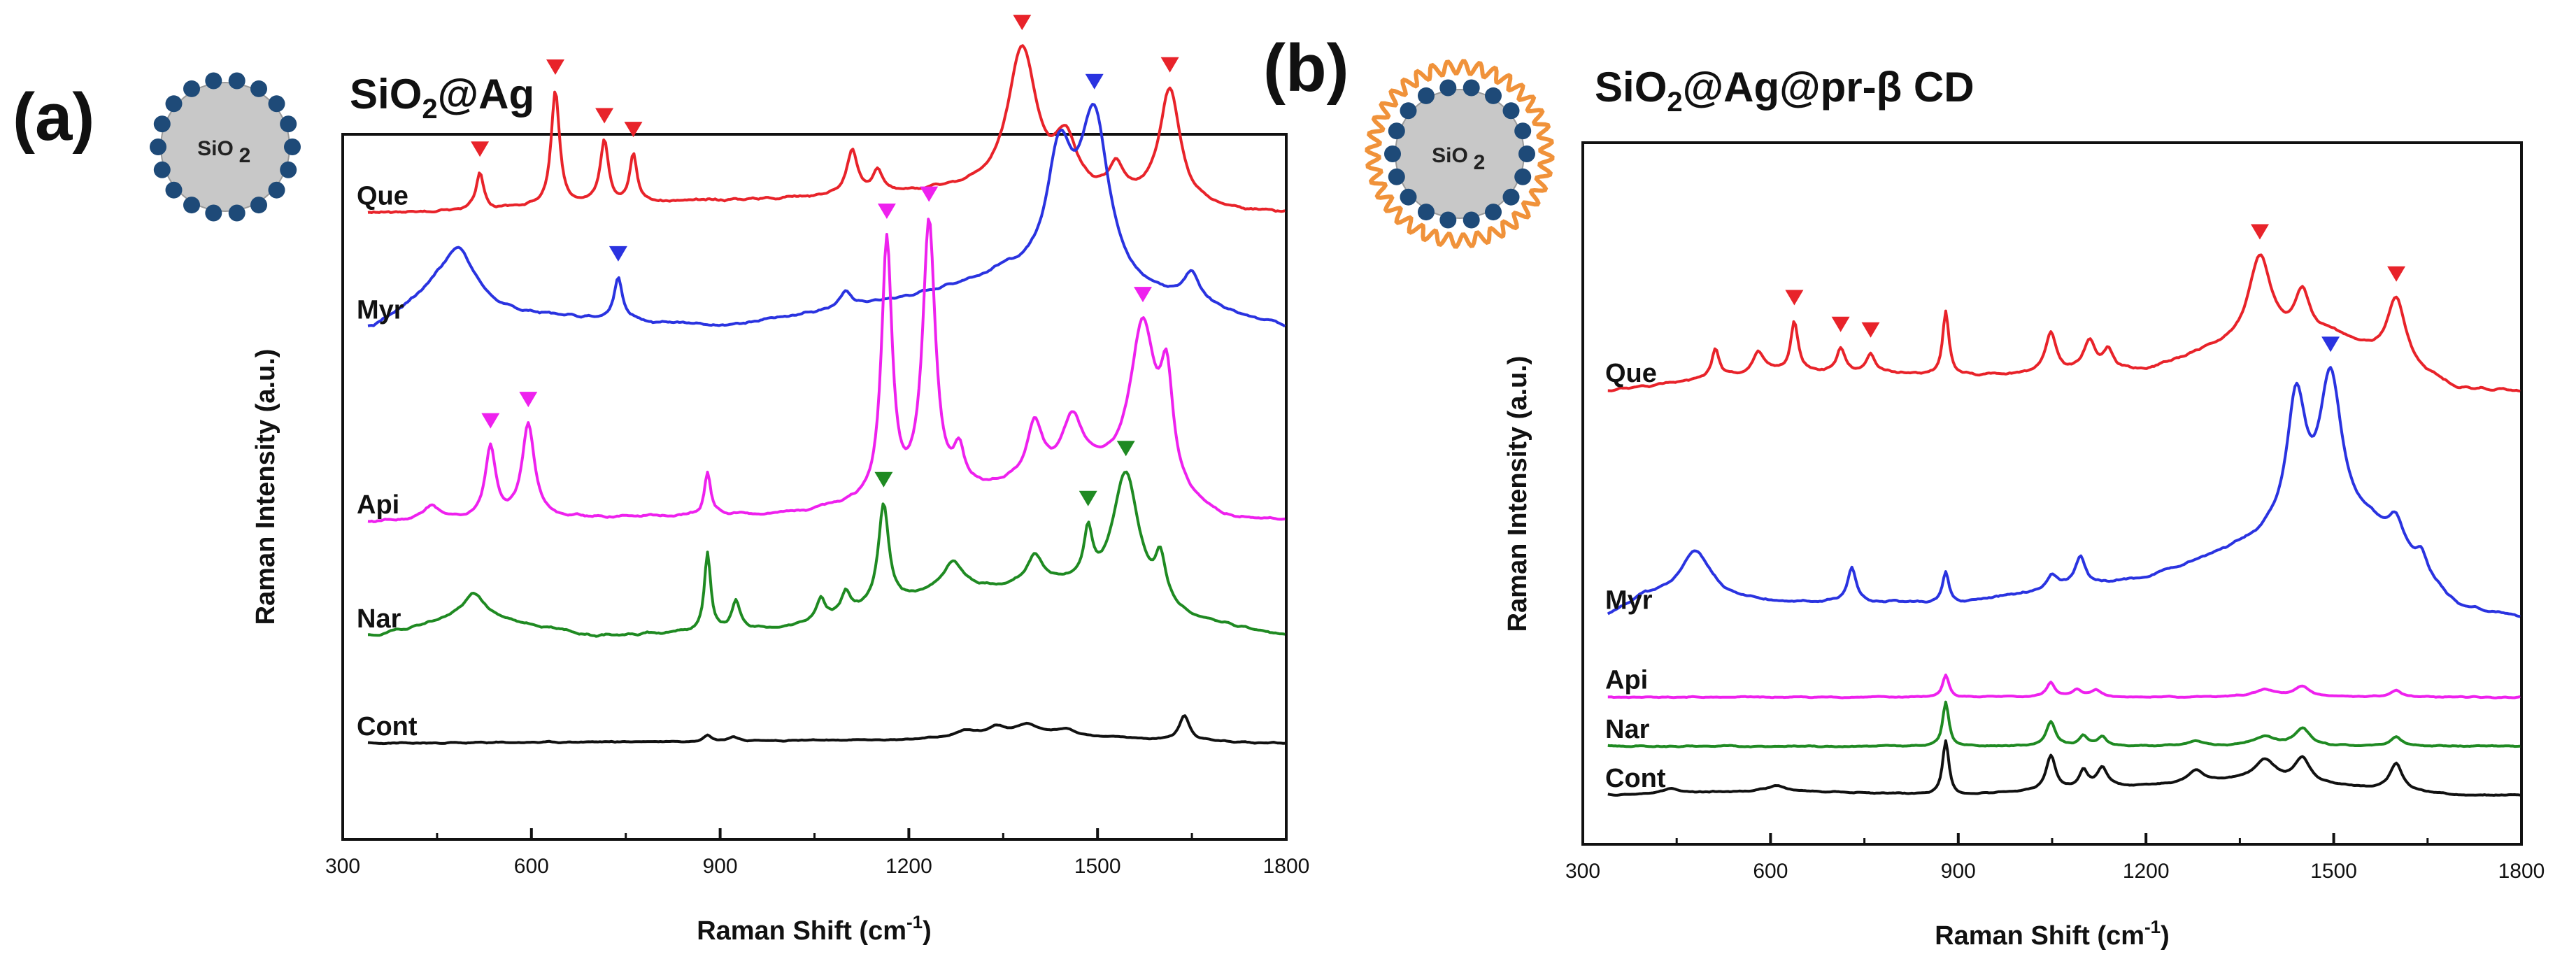  I want to click on x-tick-label-300: 300, so click(342, 866).